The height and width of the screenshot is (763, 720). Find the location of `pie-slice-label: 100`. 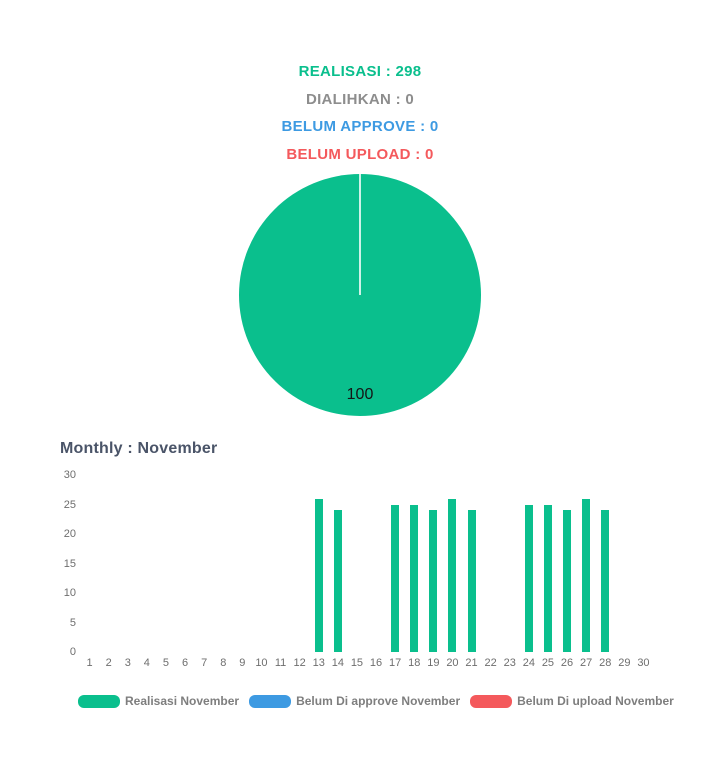

pie-slice-label: 100 is located at coordinates (360, 394).